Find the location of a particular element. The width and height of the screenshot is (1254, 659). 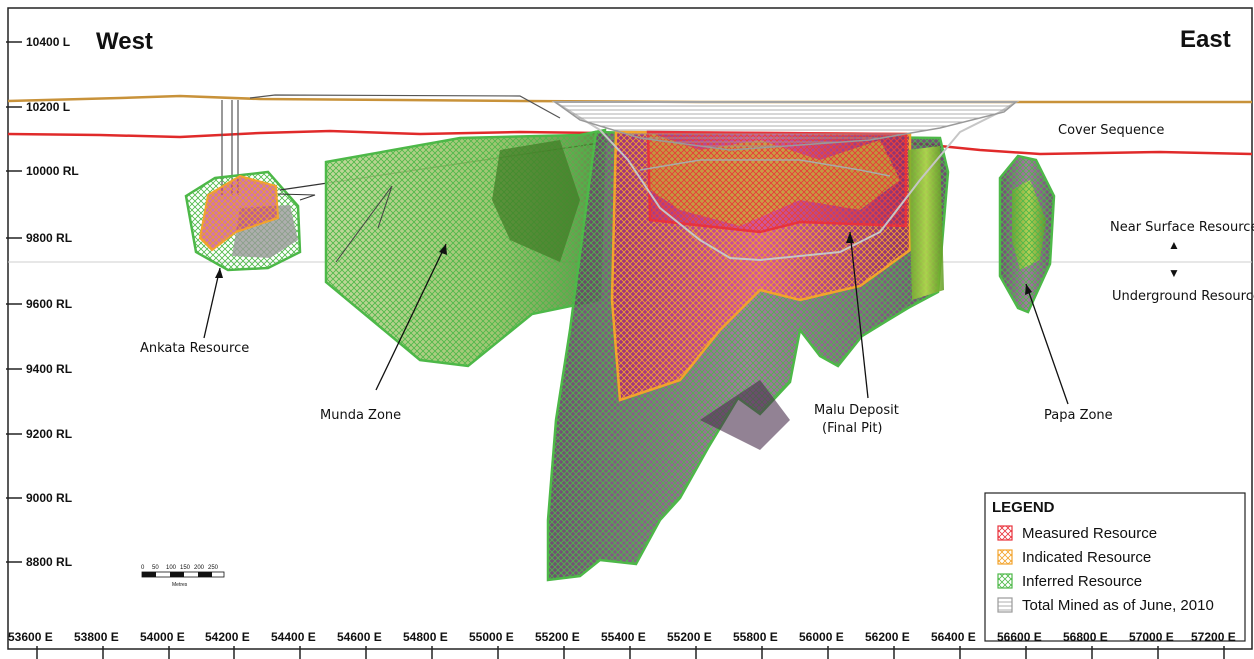

rl-label-9200: 9200 RL is located at coordinates (49, 434).